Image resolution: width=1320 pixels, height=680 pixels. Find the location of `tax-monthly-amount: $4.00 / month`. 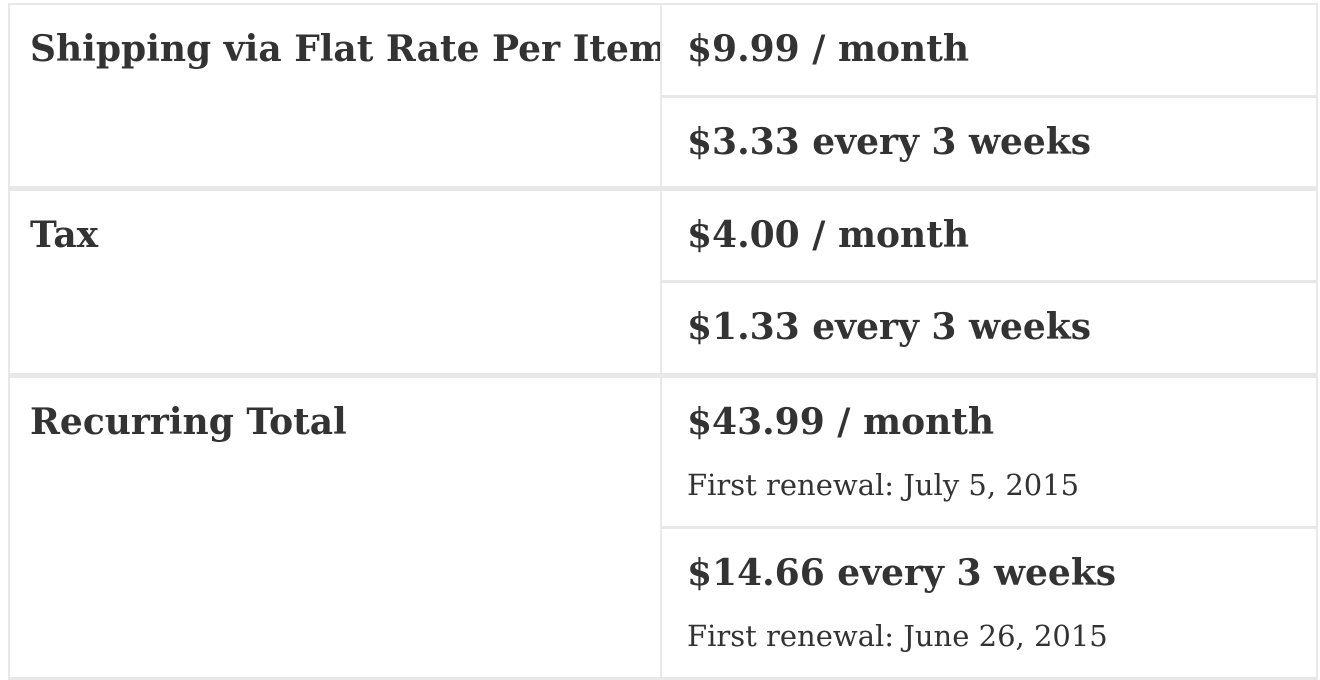

tax-monthly-amount: $4.00 / month is located at coordinates (828, 235).